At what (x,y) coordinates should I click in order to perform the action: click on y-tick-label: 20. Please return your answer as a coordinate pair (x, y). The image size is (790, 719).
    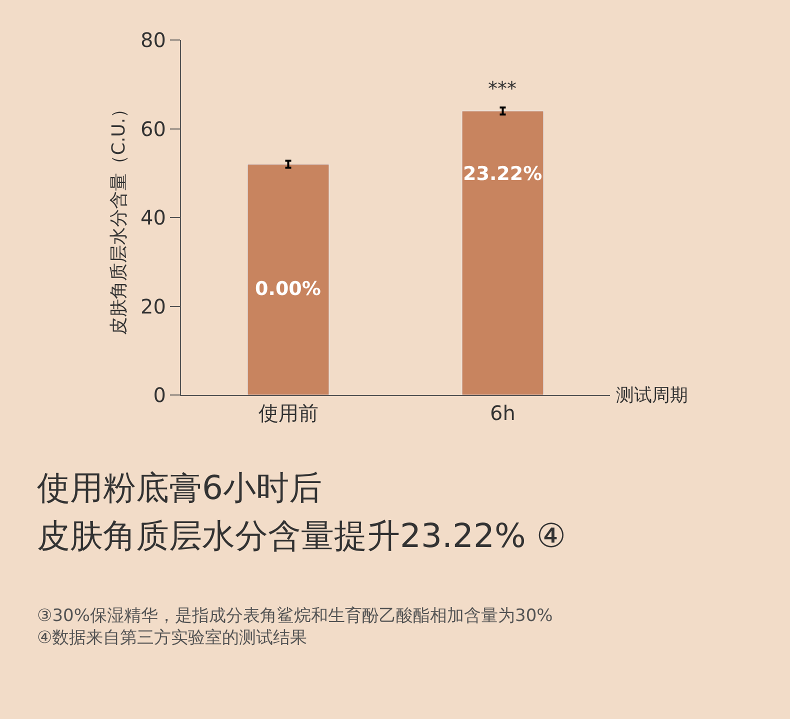
    Looking at the image, I should click on (153, 306).